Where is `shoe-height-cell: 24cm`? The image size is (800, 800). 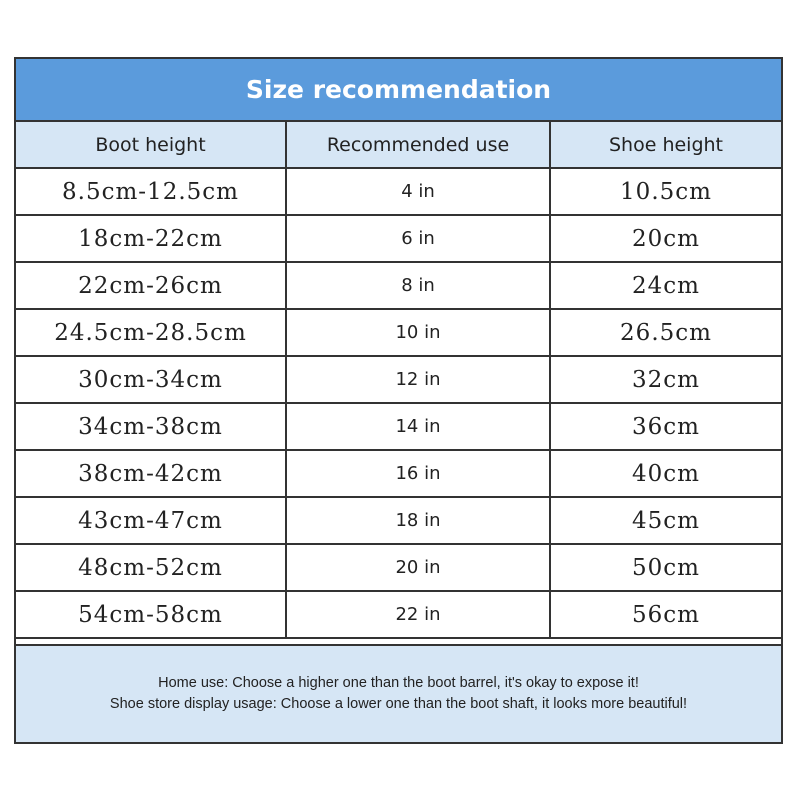 shoe-height-cell: 24cm is located at coordinates (665, 285).